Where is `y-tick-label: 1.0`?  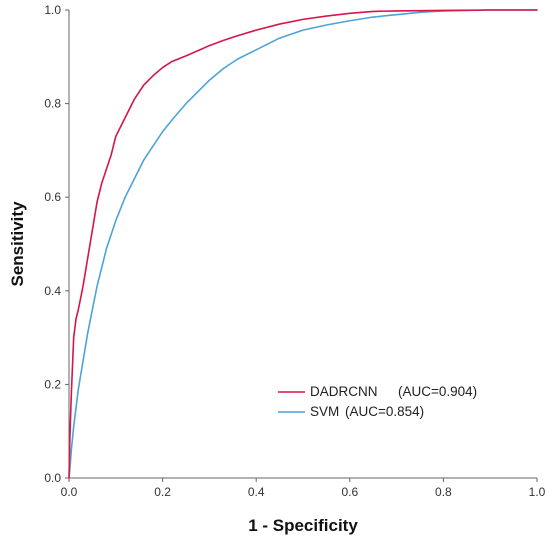 y-tick-label: 1.0 is located at coordinates (52, 10).